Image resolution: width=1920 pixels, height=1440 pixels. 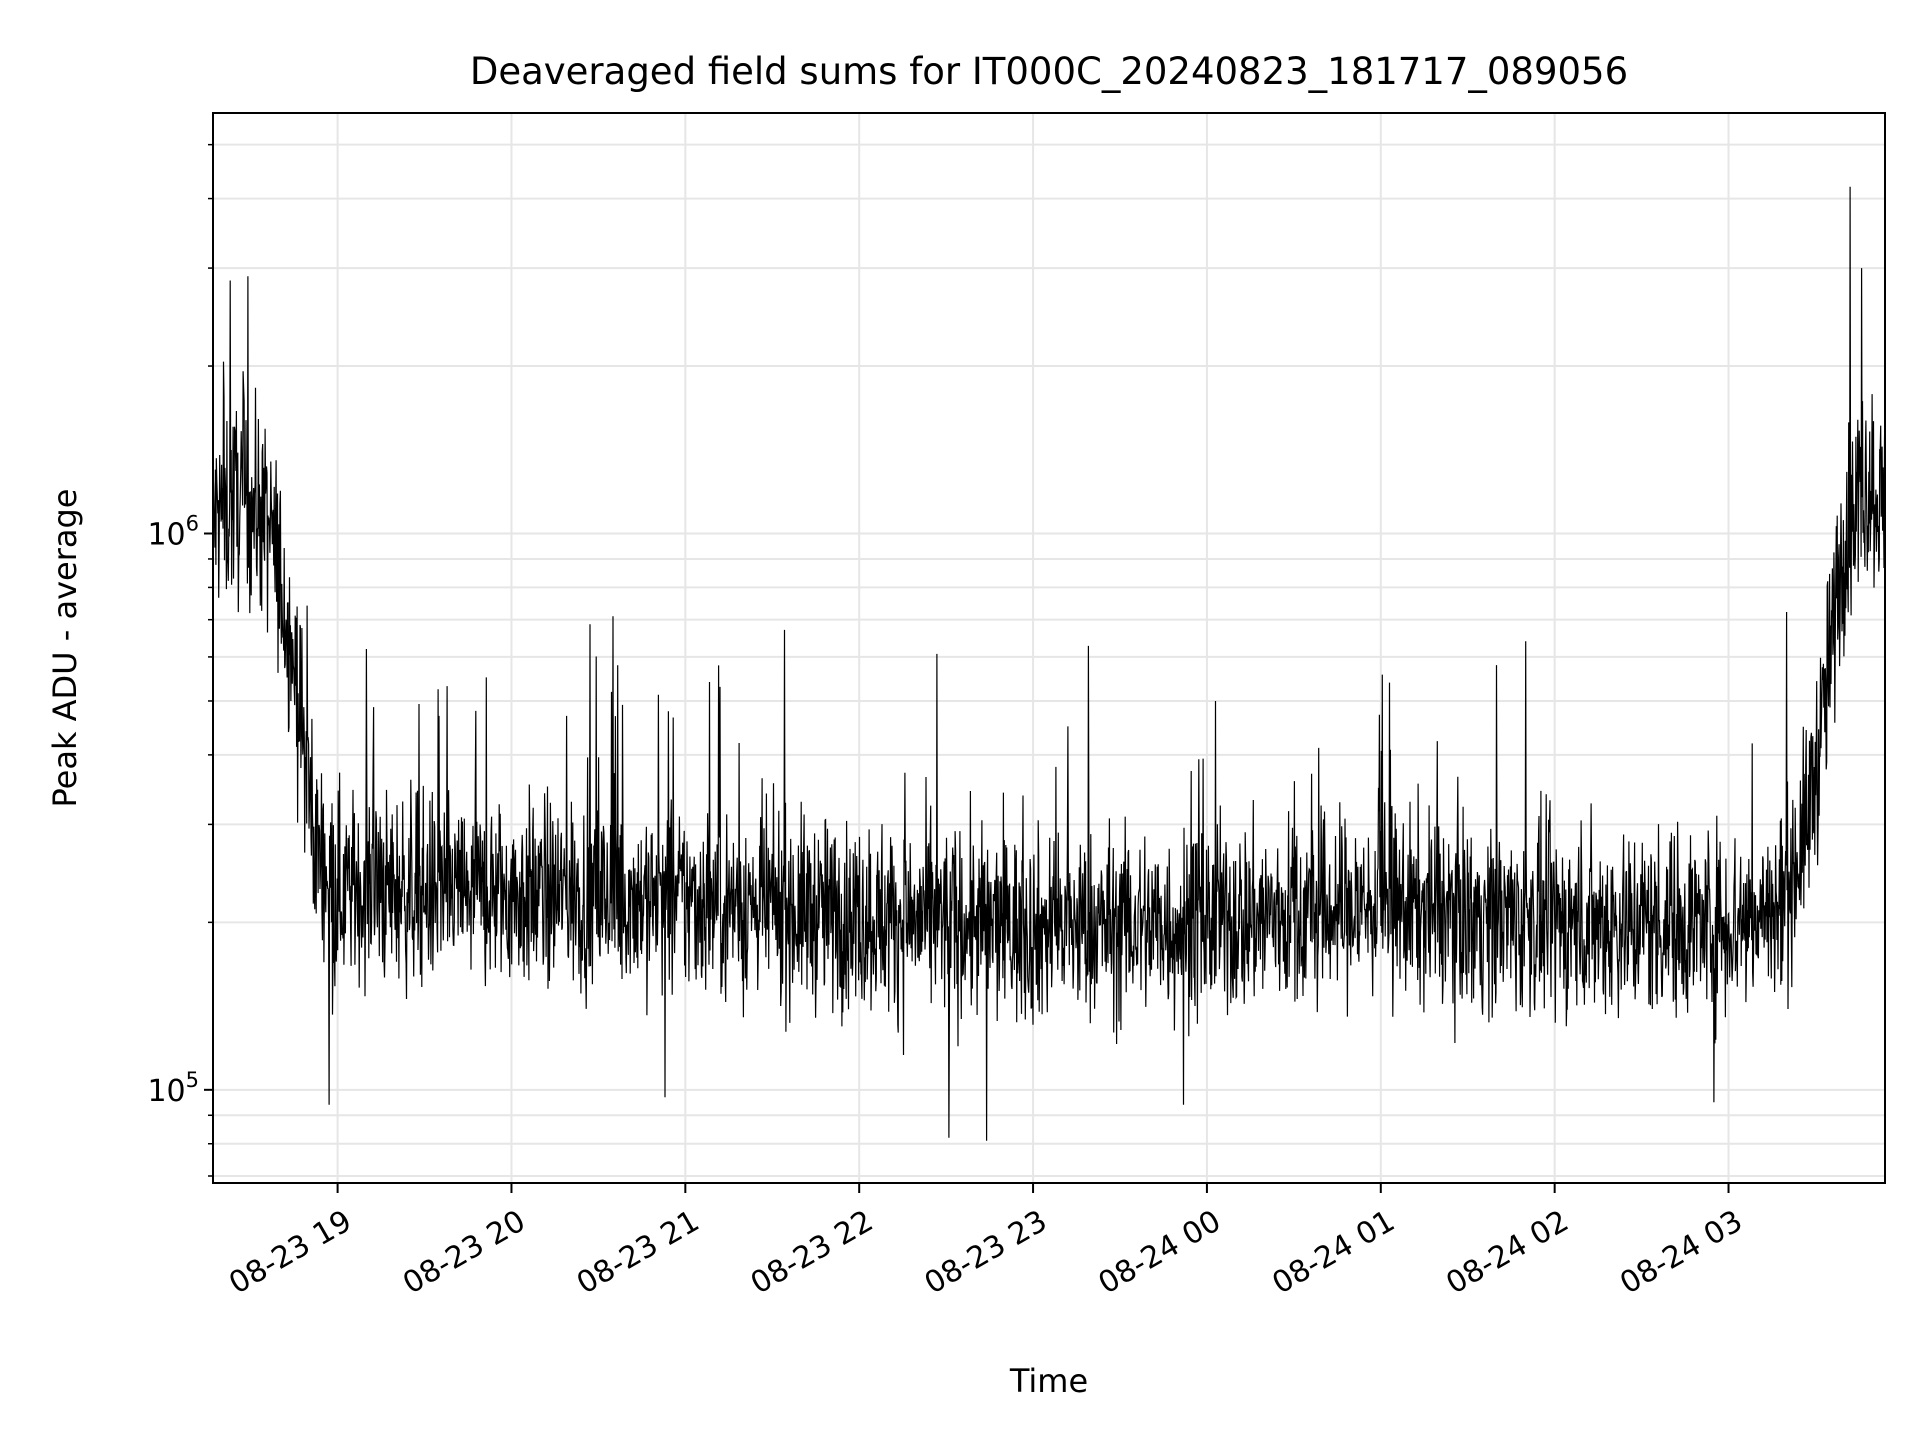 What do you see at coordinates (192, 524) in the screenshot?
I see `y-tick-exponent: 6` at bounding box center [192, 524].